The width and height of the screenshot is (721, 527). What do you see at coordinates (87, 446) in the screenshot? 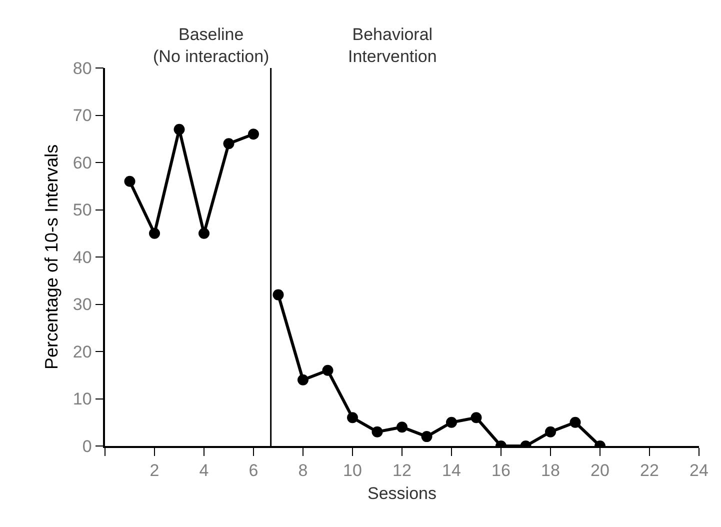
I see `y-tick-label: 0` at bounding box center [87, 446].